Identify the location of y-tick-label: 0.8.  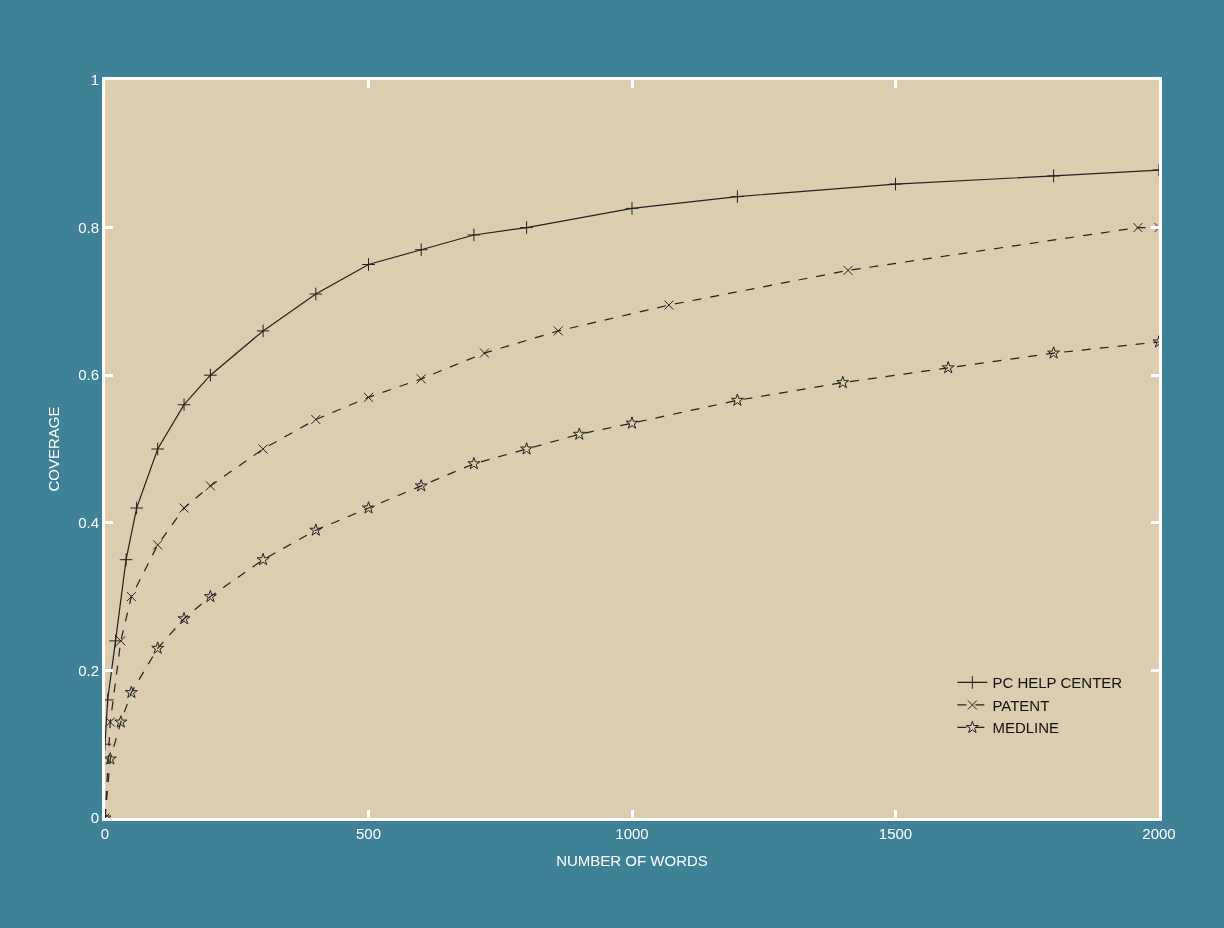
(88, 227).